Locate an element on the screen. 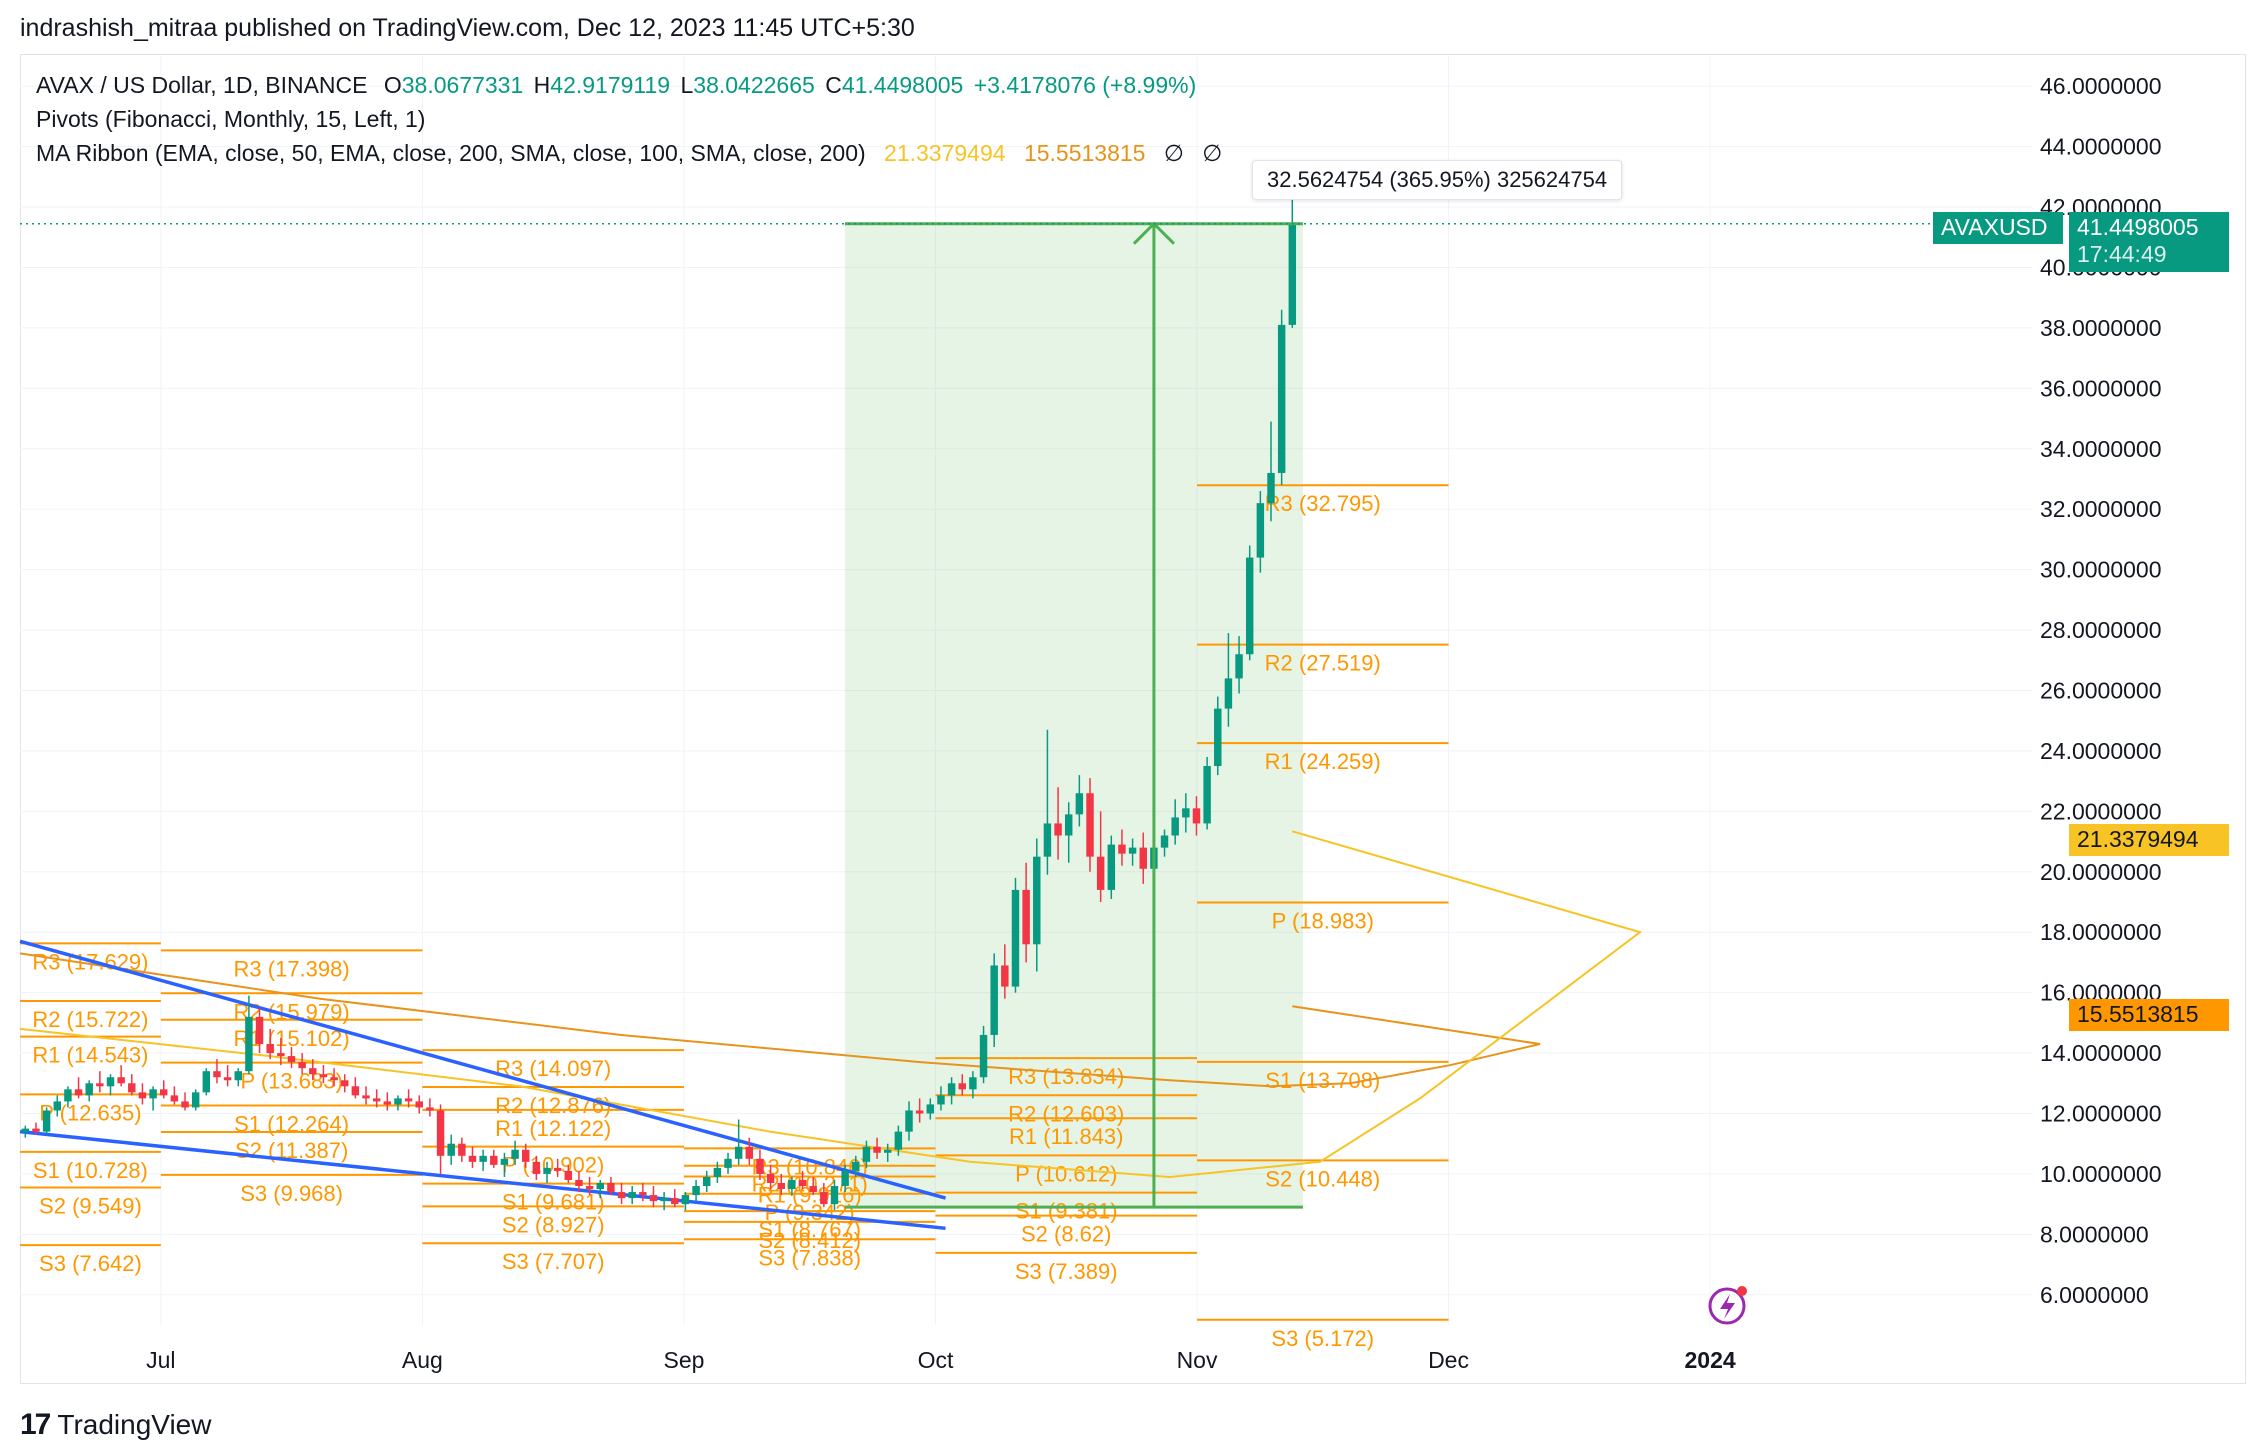 This screenshot has height=1456, width=2266. legend-pivots: Pivots (Fibonacci, Monthly, 15, Left, 1) is located at coordinates (232, 119).